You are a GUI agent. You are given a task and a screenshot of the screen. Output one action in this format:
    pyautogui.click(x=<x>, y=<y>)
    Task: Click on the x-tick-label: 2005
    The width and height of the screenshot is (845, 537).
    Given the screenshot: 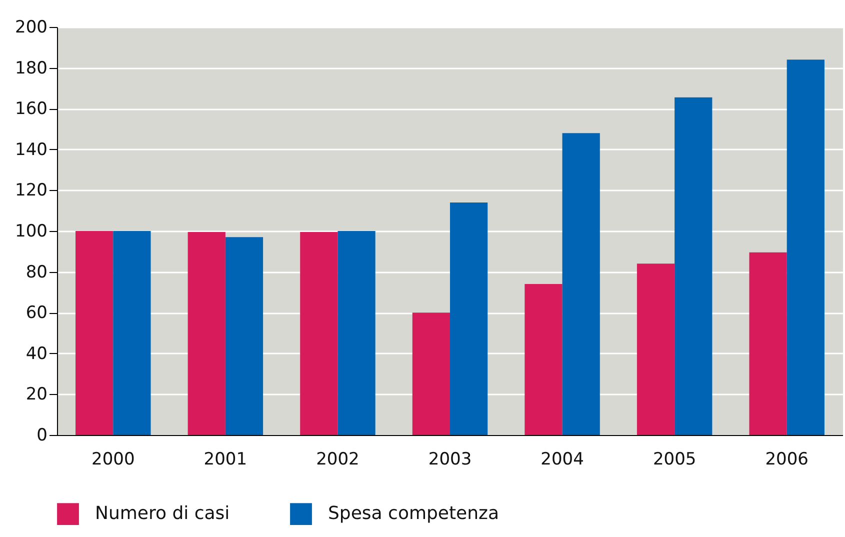 What is the action you would take?
    pyautogui.click(x=674, y=460)
    